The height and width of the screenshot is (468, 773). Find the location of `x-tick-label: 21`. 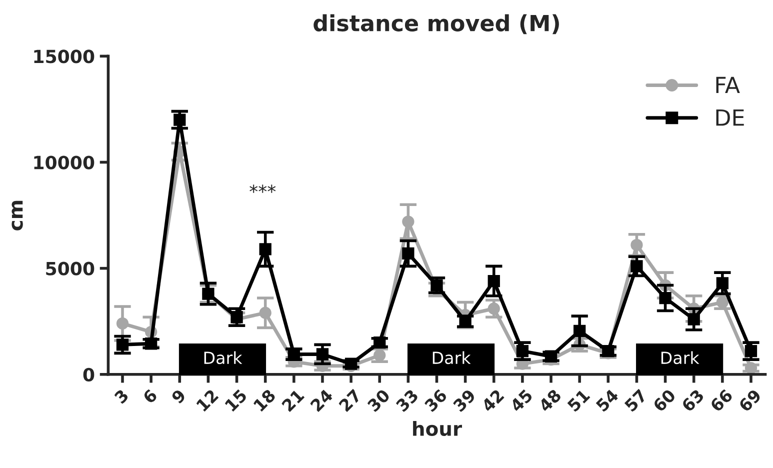

x-tick-label: 21 is located at coordinates (293, 400).